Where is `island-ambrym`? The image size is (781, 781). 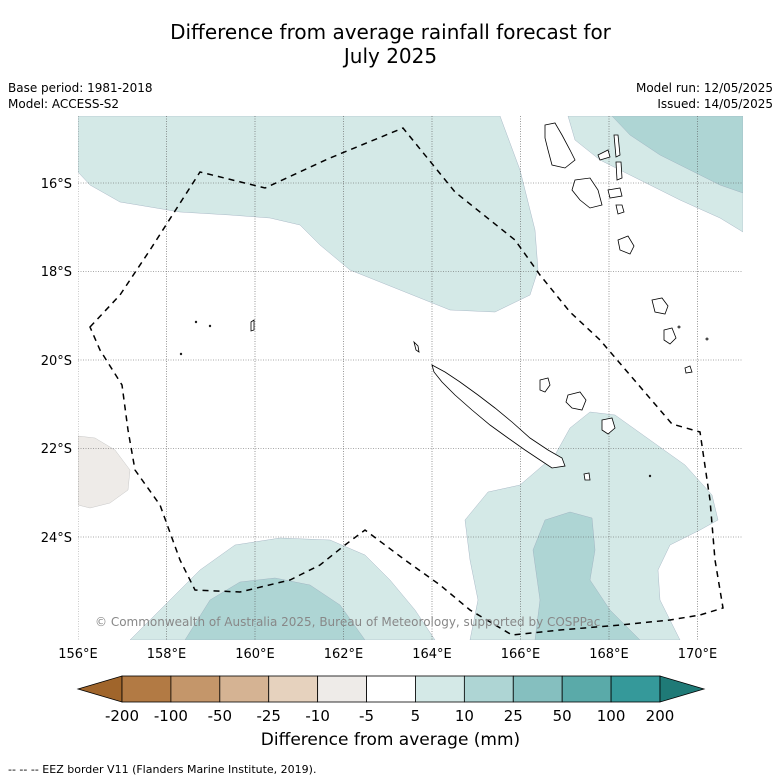
island-ambrym is located at coordinates (615, 193).